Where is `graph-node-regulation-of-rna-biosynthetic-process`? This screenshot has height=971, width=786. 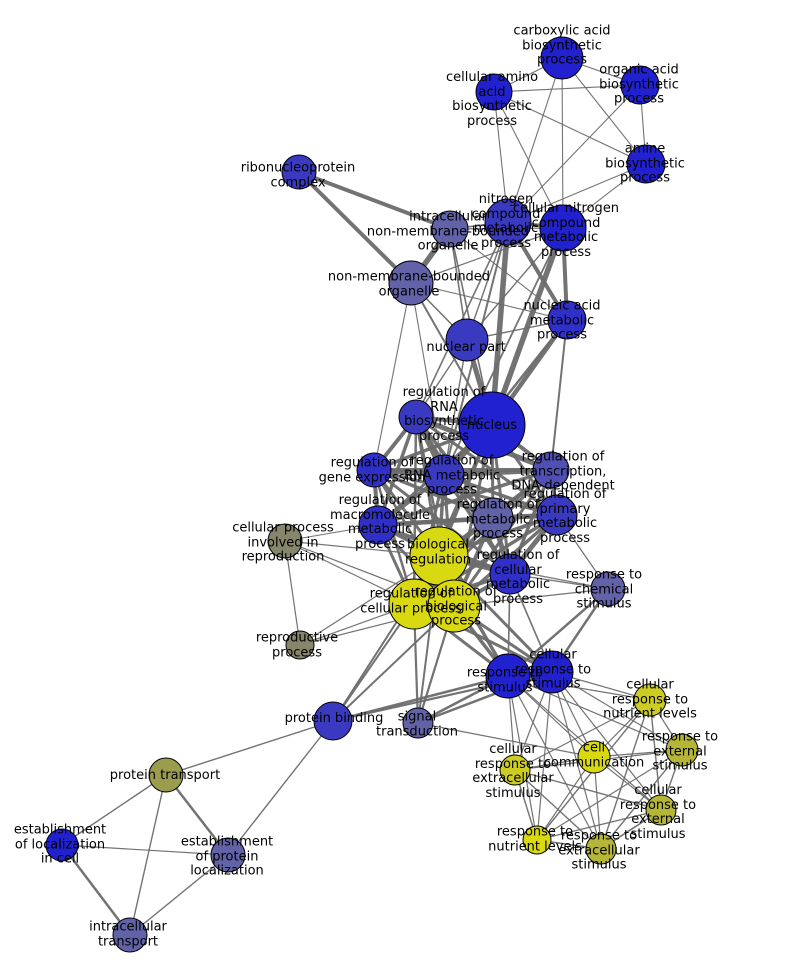 graph-node-regulation-of-rna-biosynthetic-process is located at coordinates (416, 417).